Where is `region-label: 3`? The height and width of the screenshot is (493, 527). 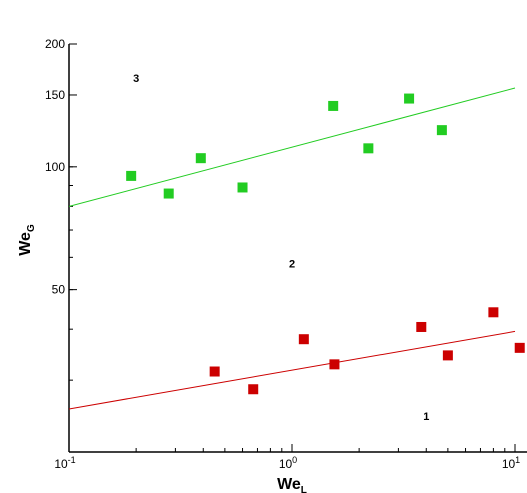 region-label: 3 is located at coordinates (136, 79).